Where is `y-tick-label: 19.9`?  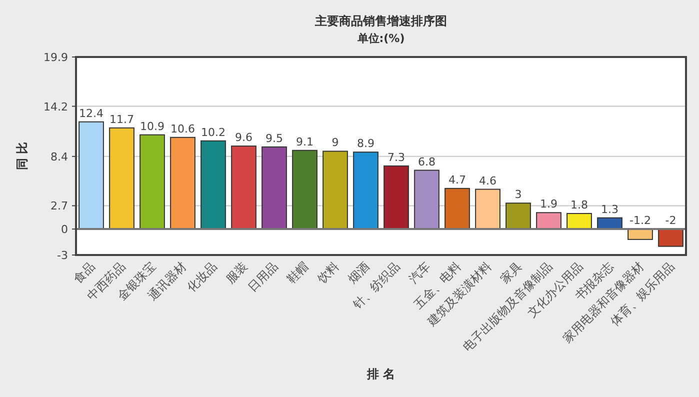
y-tick-label: 19.9 is located at coordinates (56, 57).